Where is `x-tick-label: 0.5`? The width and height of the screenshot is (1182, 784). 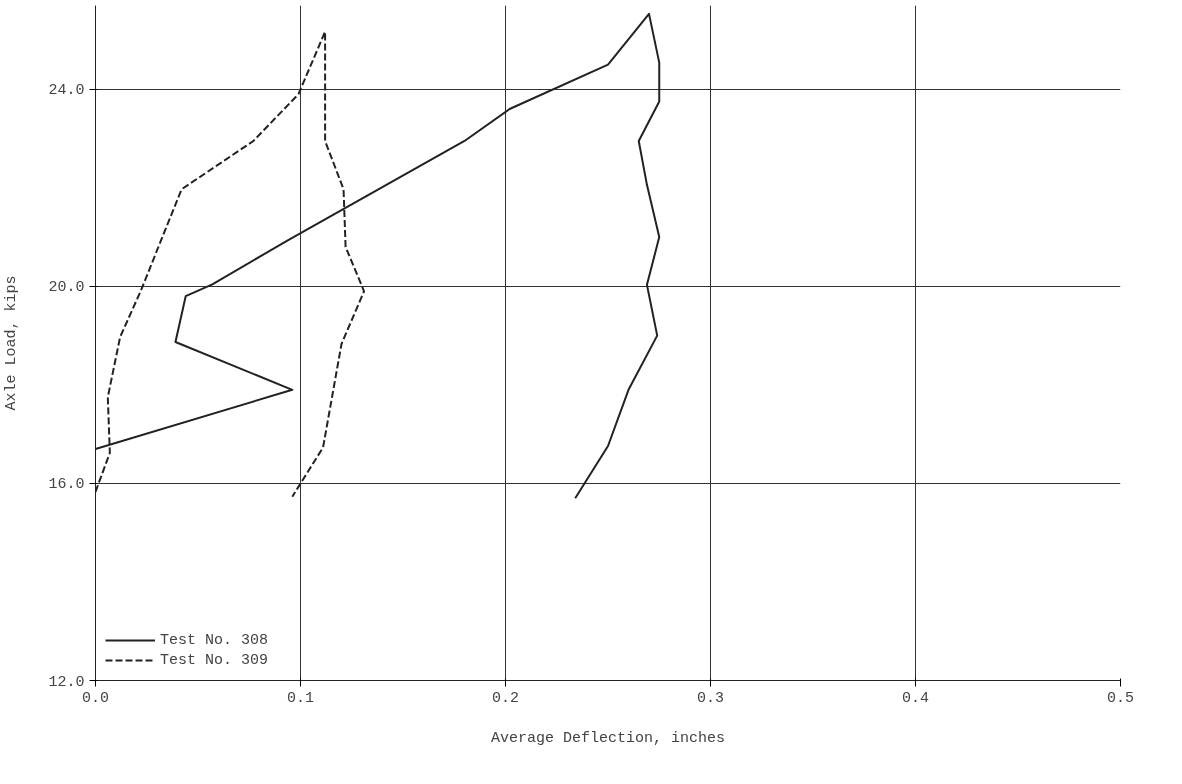
x-tick-label: 0.5 is located at coordinates (1121, 698).